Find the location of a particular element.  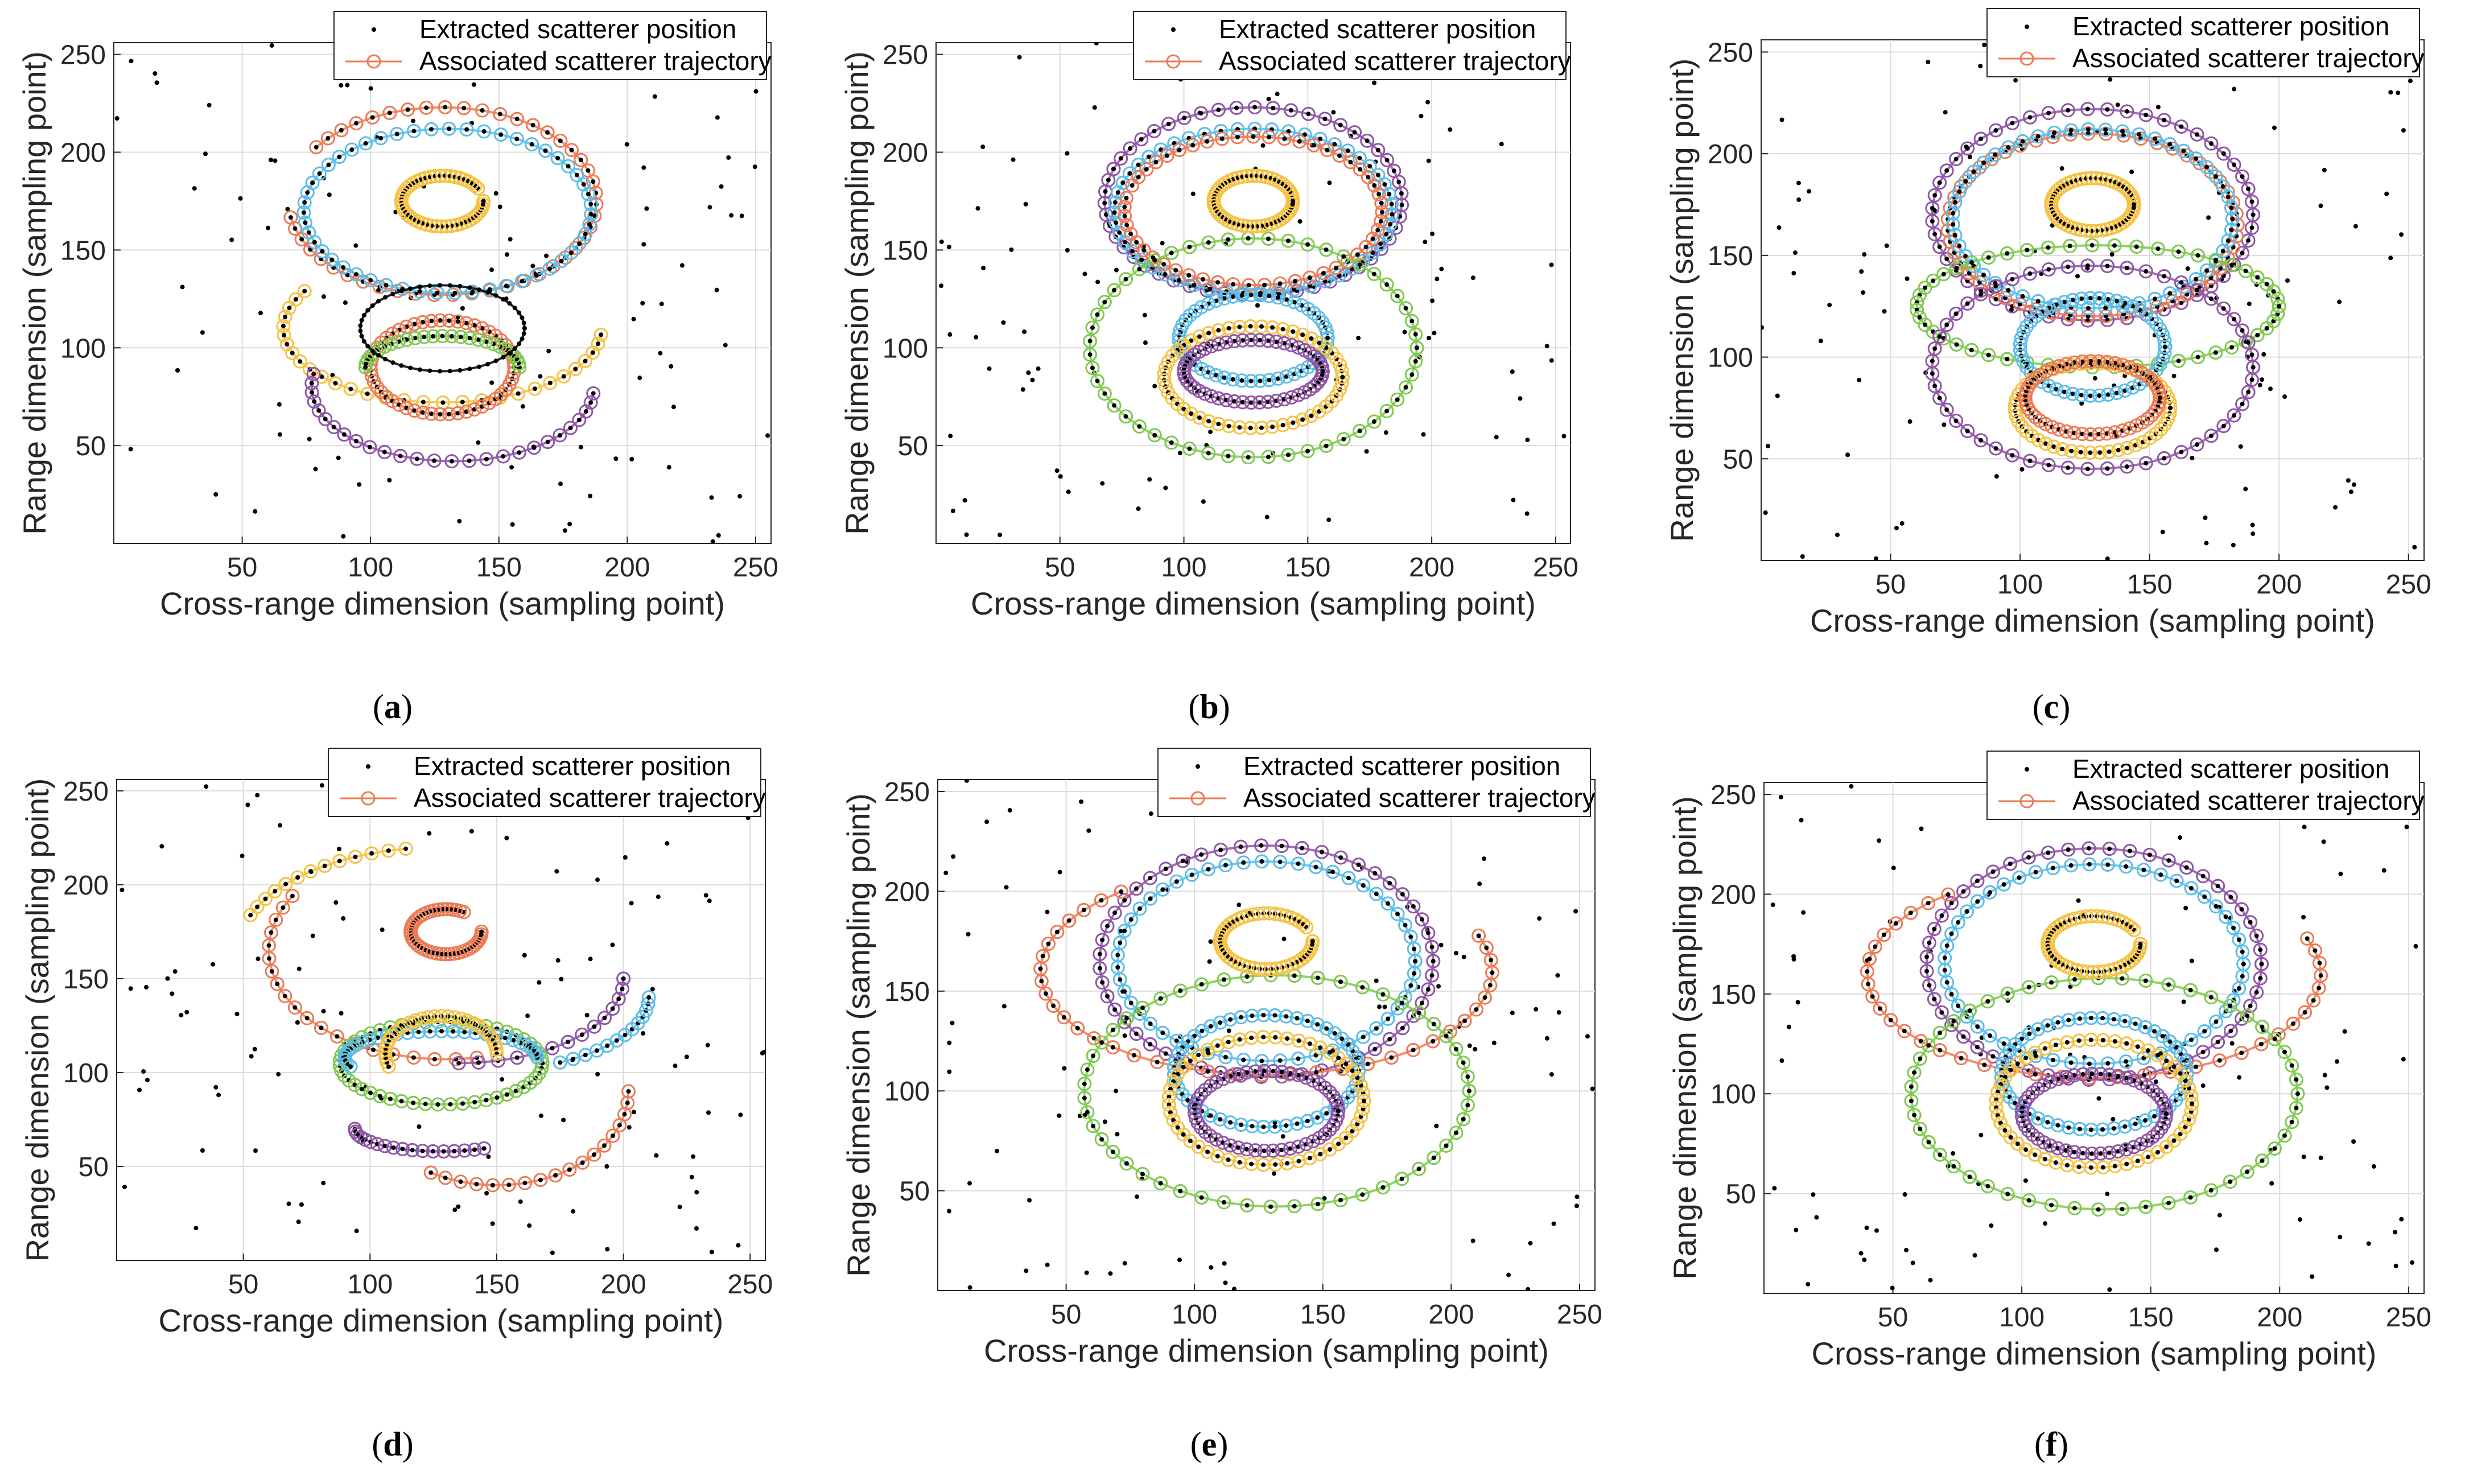

data-layer is located at coordinates (442, 293).